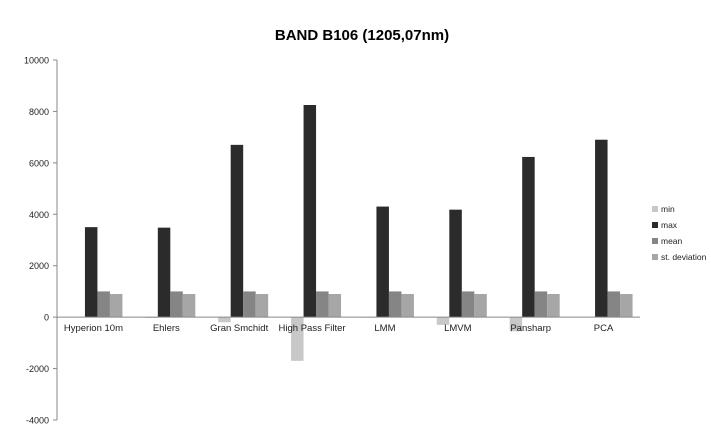 This screenshot has height=444, width=711. I want to click on legend-label: min, so click(668, 209).